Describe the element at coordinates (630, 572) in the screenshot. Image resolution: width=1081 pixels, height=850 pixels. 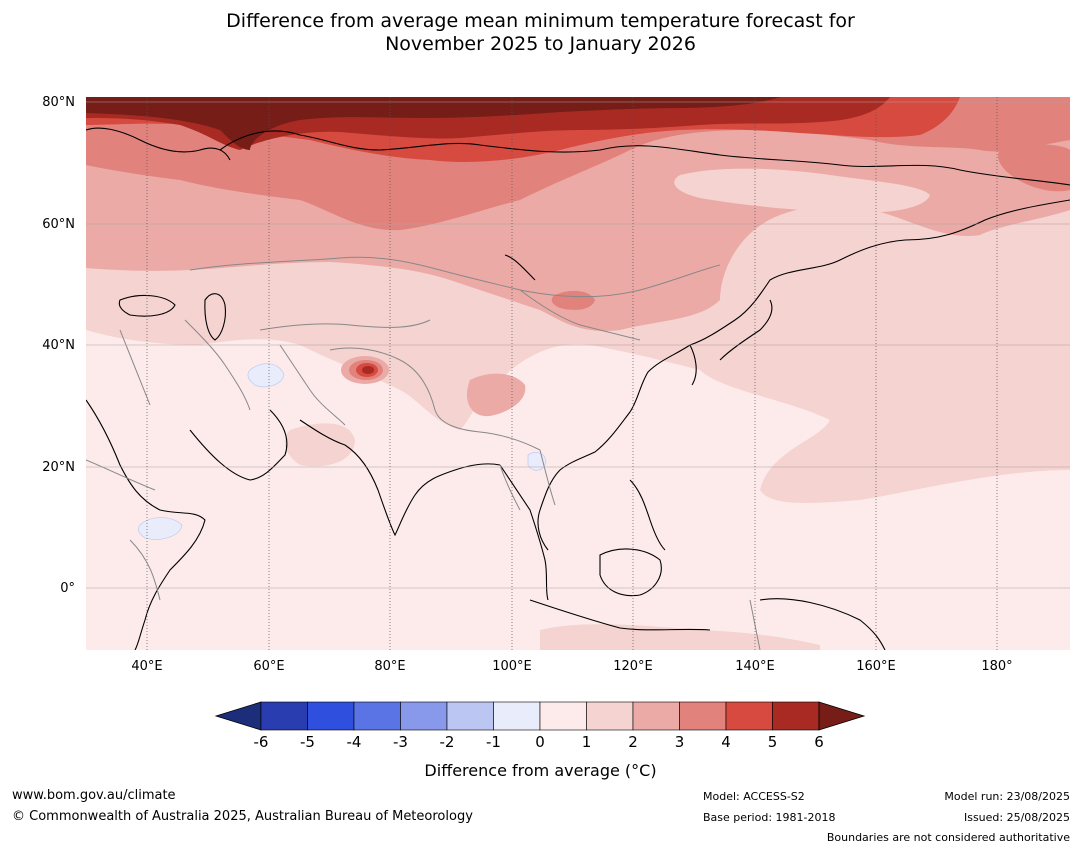
I see `coastline-borneo` at that location.